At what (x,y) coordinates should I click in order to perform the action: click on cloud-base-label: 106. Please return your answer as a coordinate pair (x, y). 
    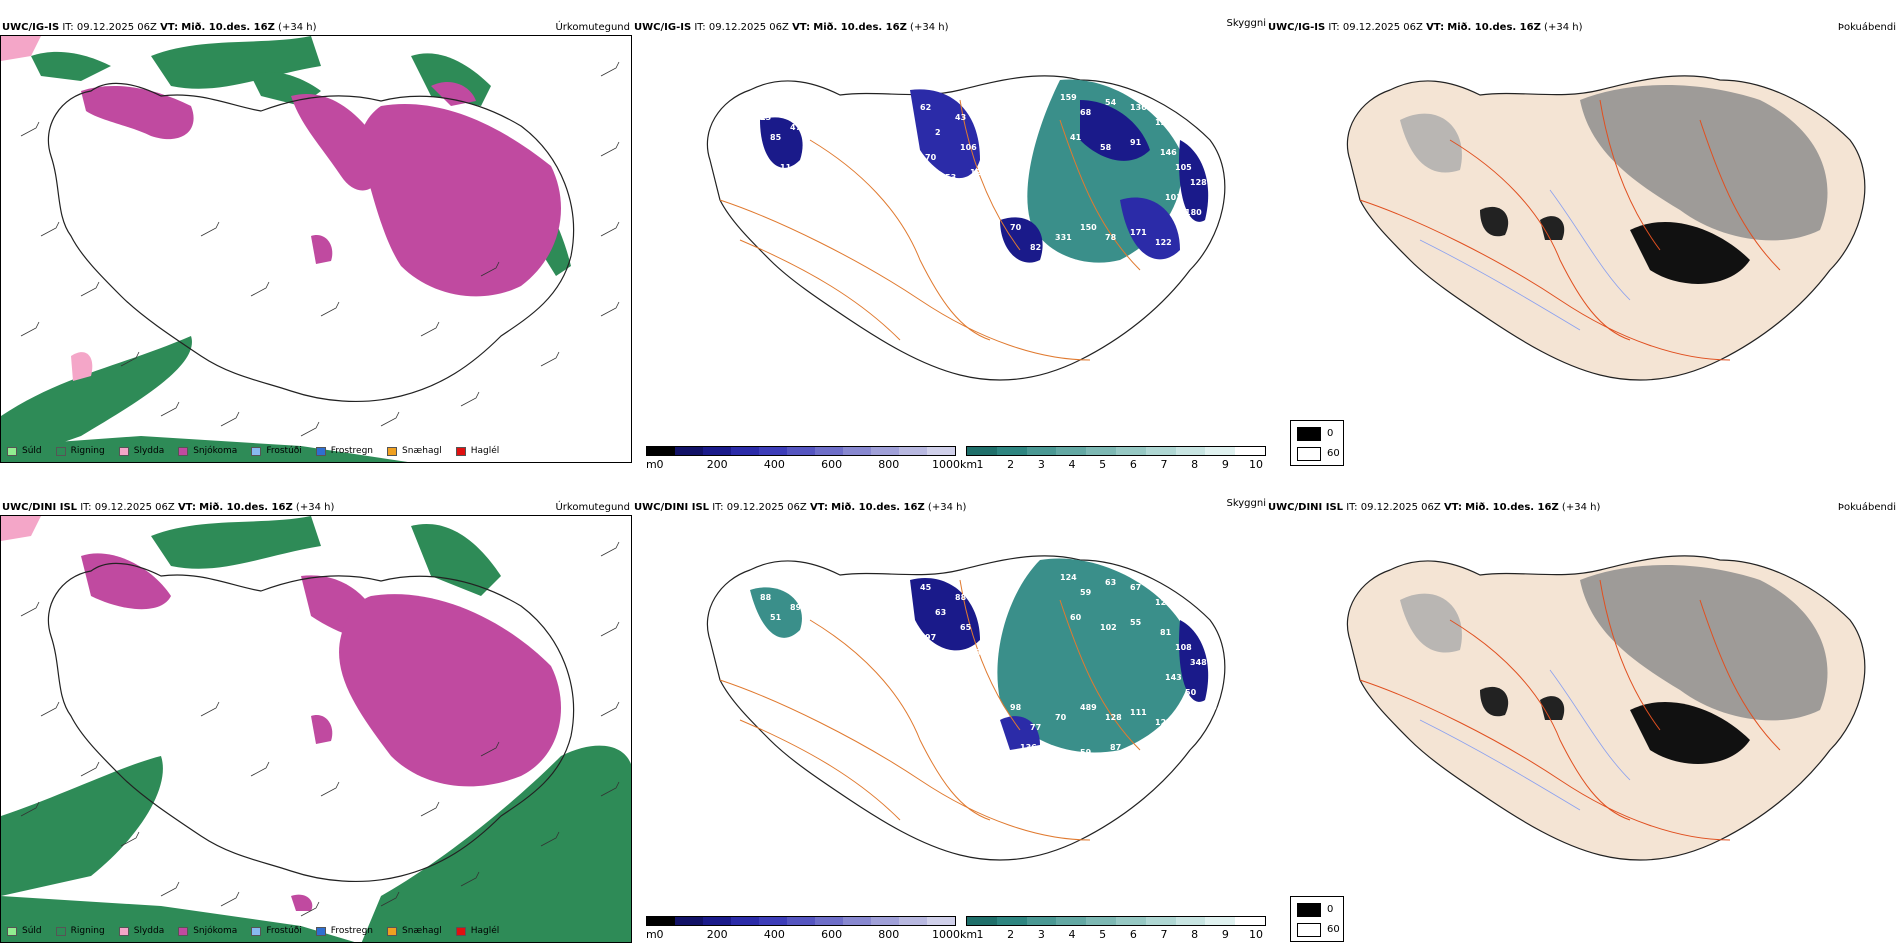
    Looking at the image, I should click on (968, 147).